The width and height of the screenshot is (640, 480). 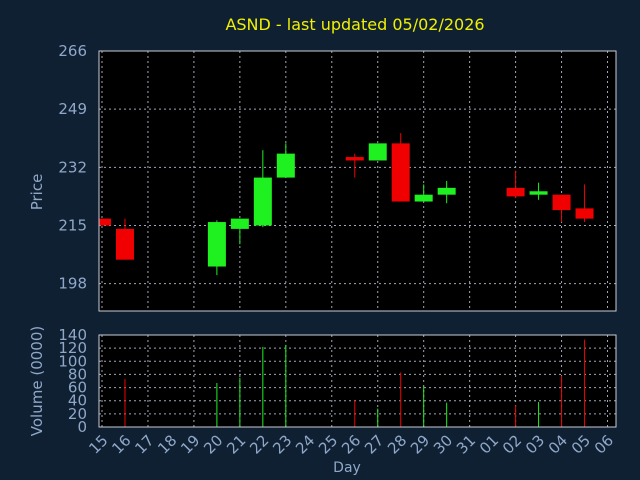 I want to click on volume-tick-label: 120, so click(x=72, y=348).